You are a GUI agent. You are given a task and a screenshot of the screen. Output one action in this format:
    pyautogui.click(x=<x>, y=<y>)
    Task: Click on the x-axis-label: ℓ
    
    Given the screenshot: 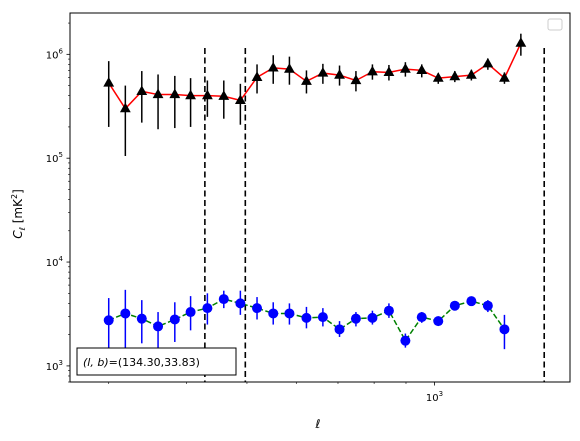 What is the action you would take?
    pyautogui.click(x=318, y=424)
    